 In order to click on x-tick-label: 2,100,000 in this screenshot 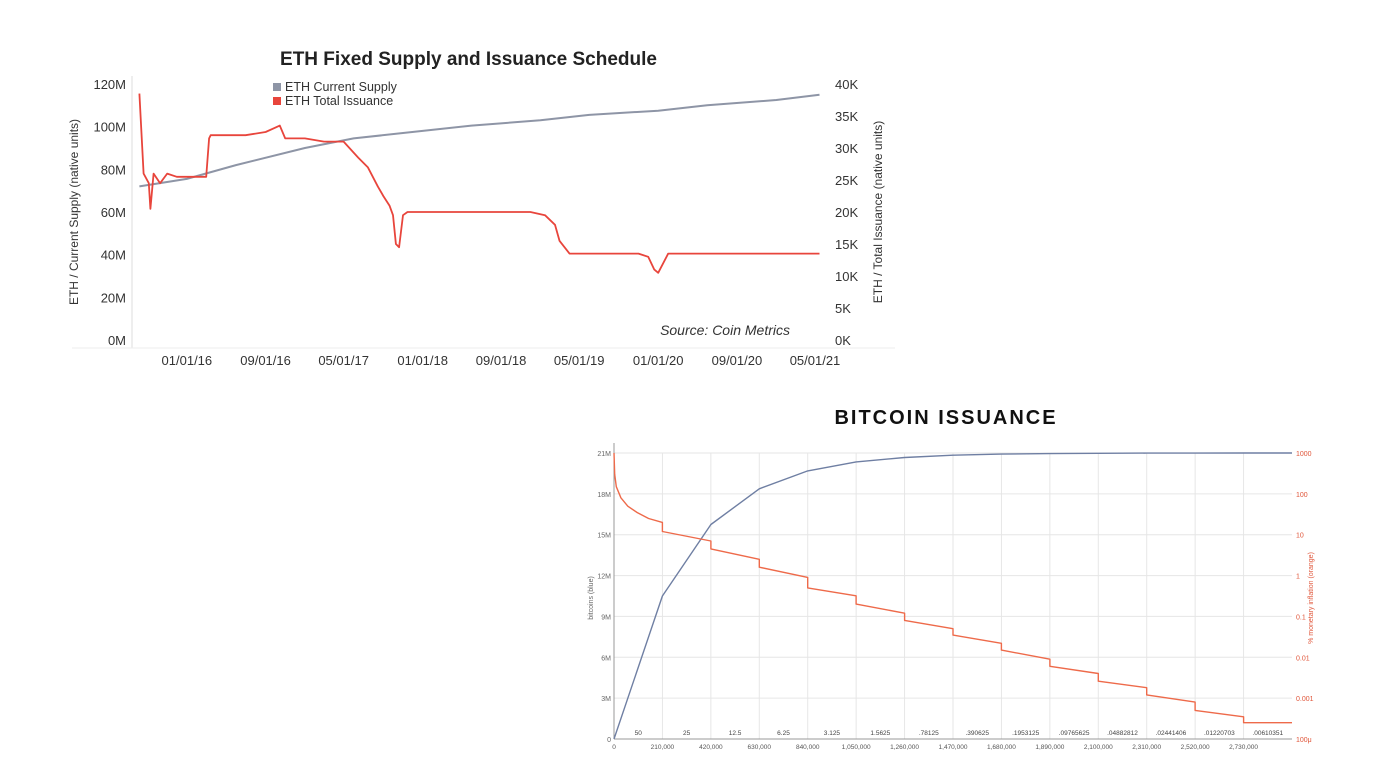, I will do `click(1098, 747)`.